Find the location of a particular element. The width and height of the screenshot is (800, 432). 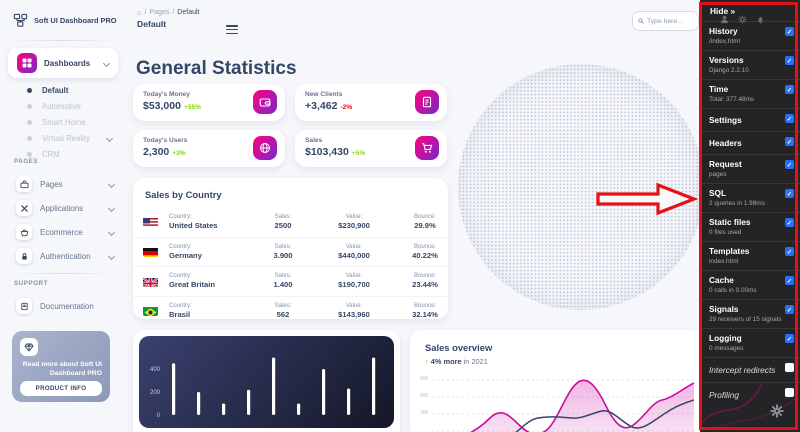

djdt-panel-time: Time Total: 377.48ms is located at coordinates (750, 93).